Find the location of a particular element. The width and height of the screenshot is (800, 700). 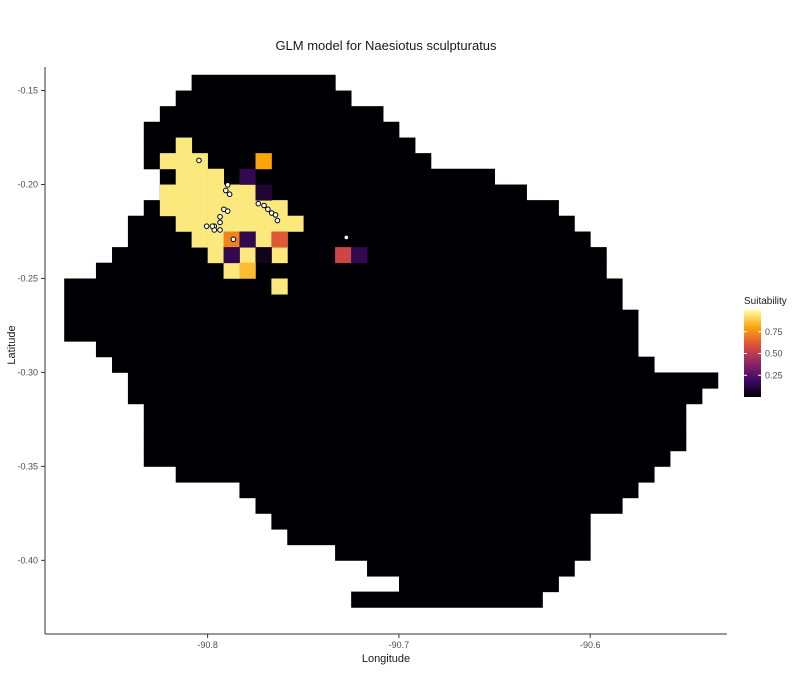

x-tick-label: -90.8 is located at coordinates (207, 645).